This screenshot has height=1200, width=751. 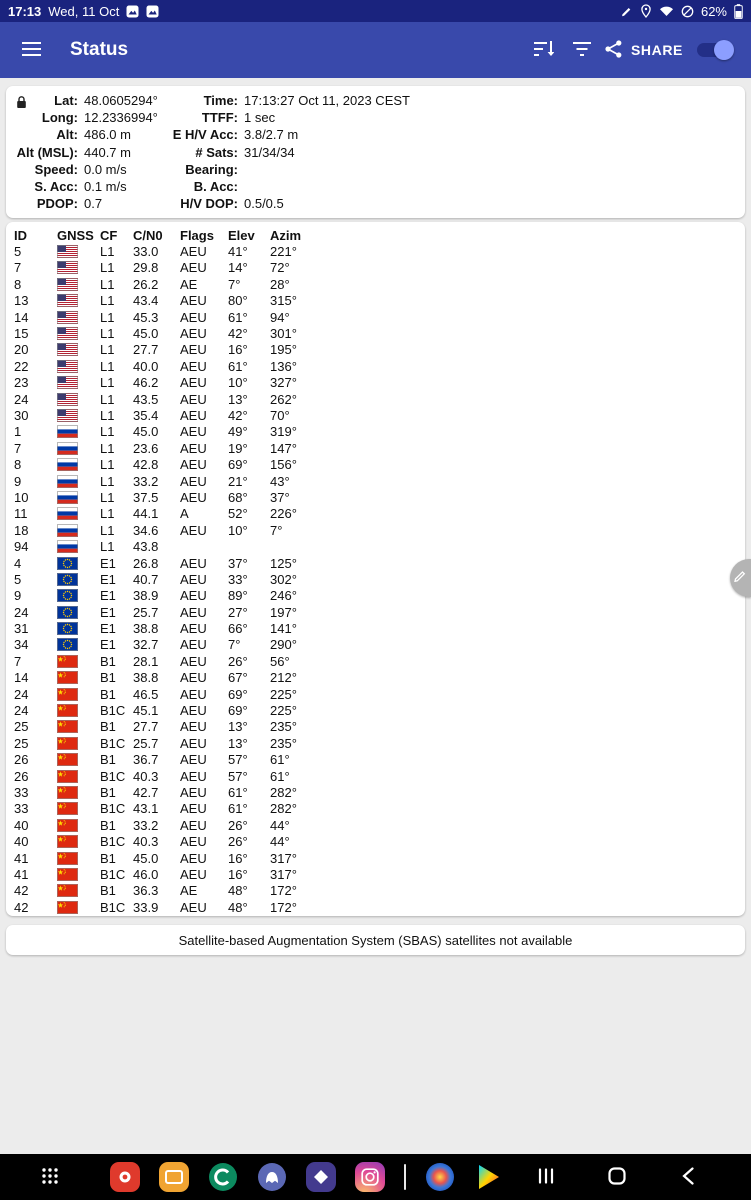 I want to click on sat-id: 23, so click(x=21, y=383).